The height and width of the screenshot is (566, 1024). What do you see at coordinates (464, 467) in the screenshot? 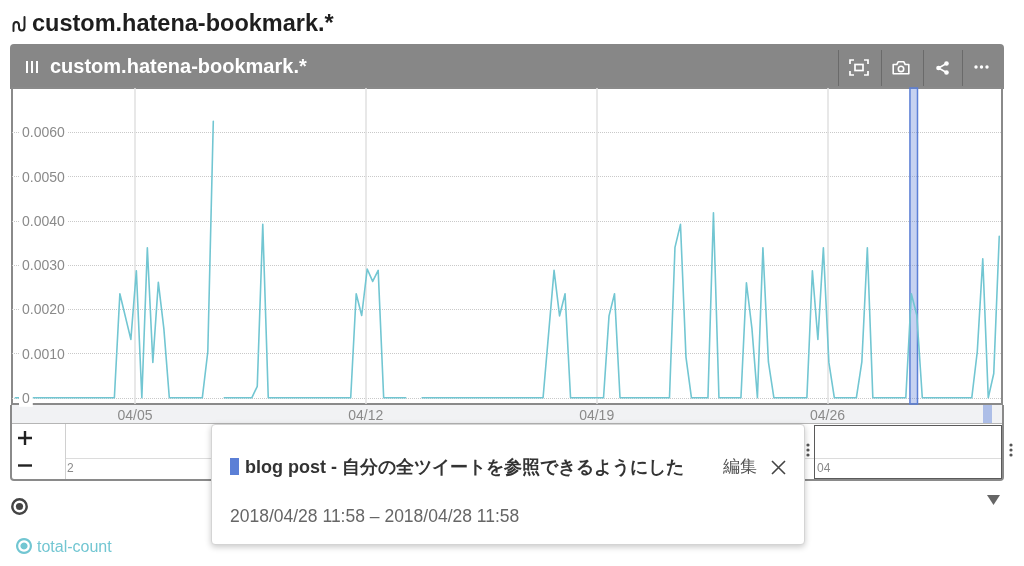
I see `legend-label: blog post - 自分の全ツイートを参照できるようにした` at bounding box center [464, 467].